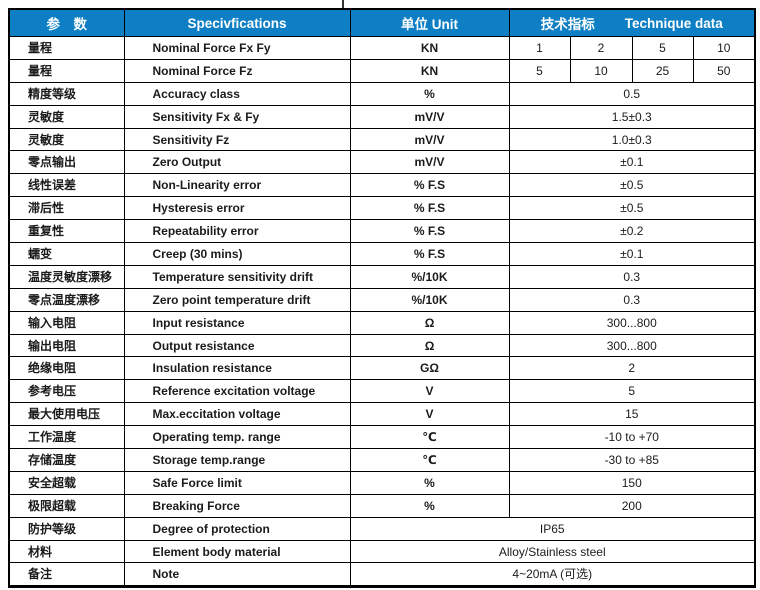 The image size is (760, 590). Describe the element at coordinates (632, 93) in the screenshot. I see `value-cell: 0.5` at that location.